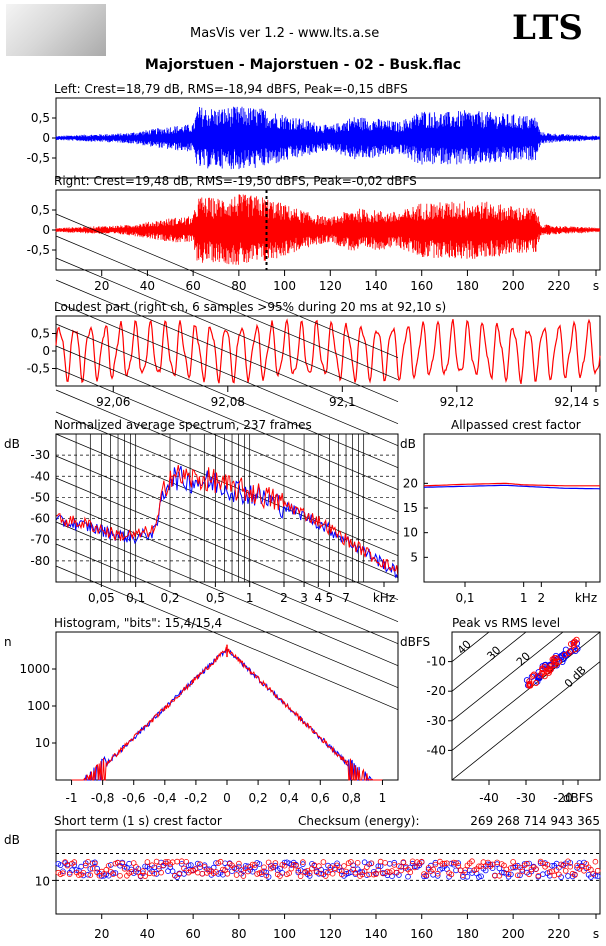 Image resolution: width=606 pixels, height=946 pixels. Describe the element at coordinates (408, 444) in the screenshot. I see `allpass_crest-ylabel: dB` at that location.